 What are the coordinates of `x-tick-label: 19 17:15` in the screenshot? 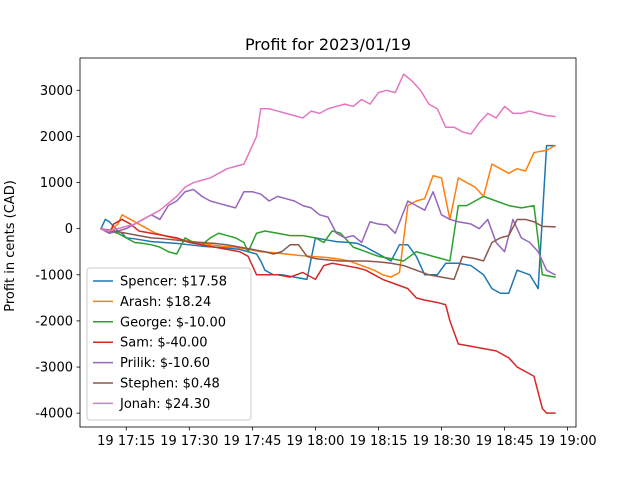 It's located at (126, 441).